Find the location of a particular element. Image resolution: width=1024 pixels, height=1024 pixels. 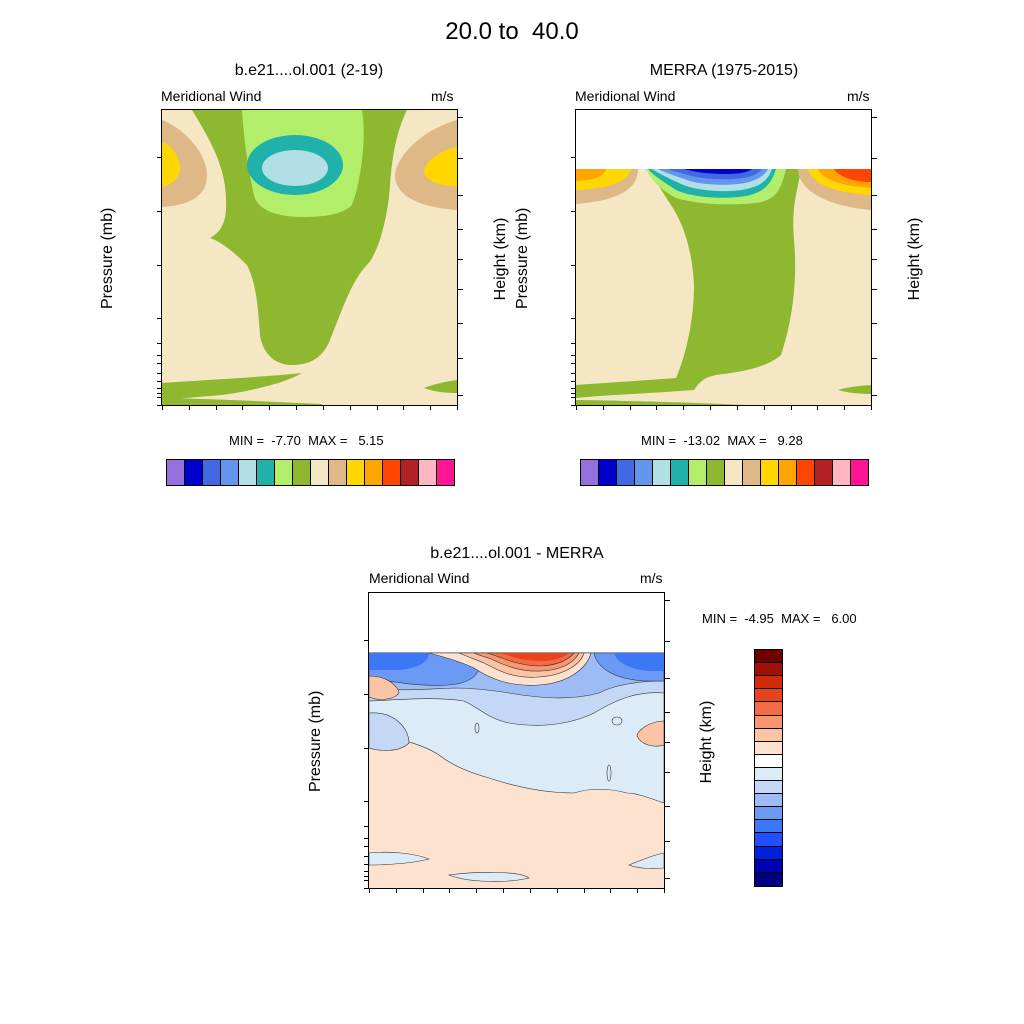

p1-green-bottom-strip is located at coordinates (242, 401).